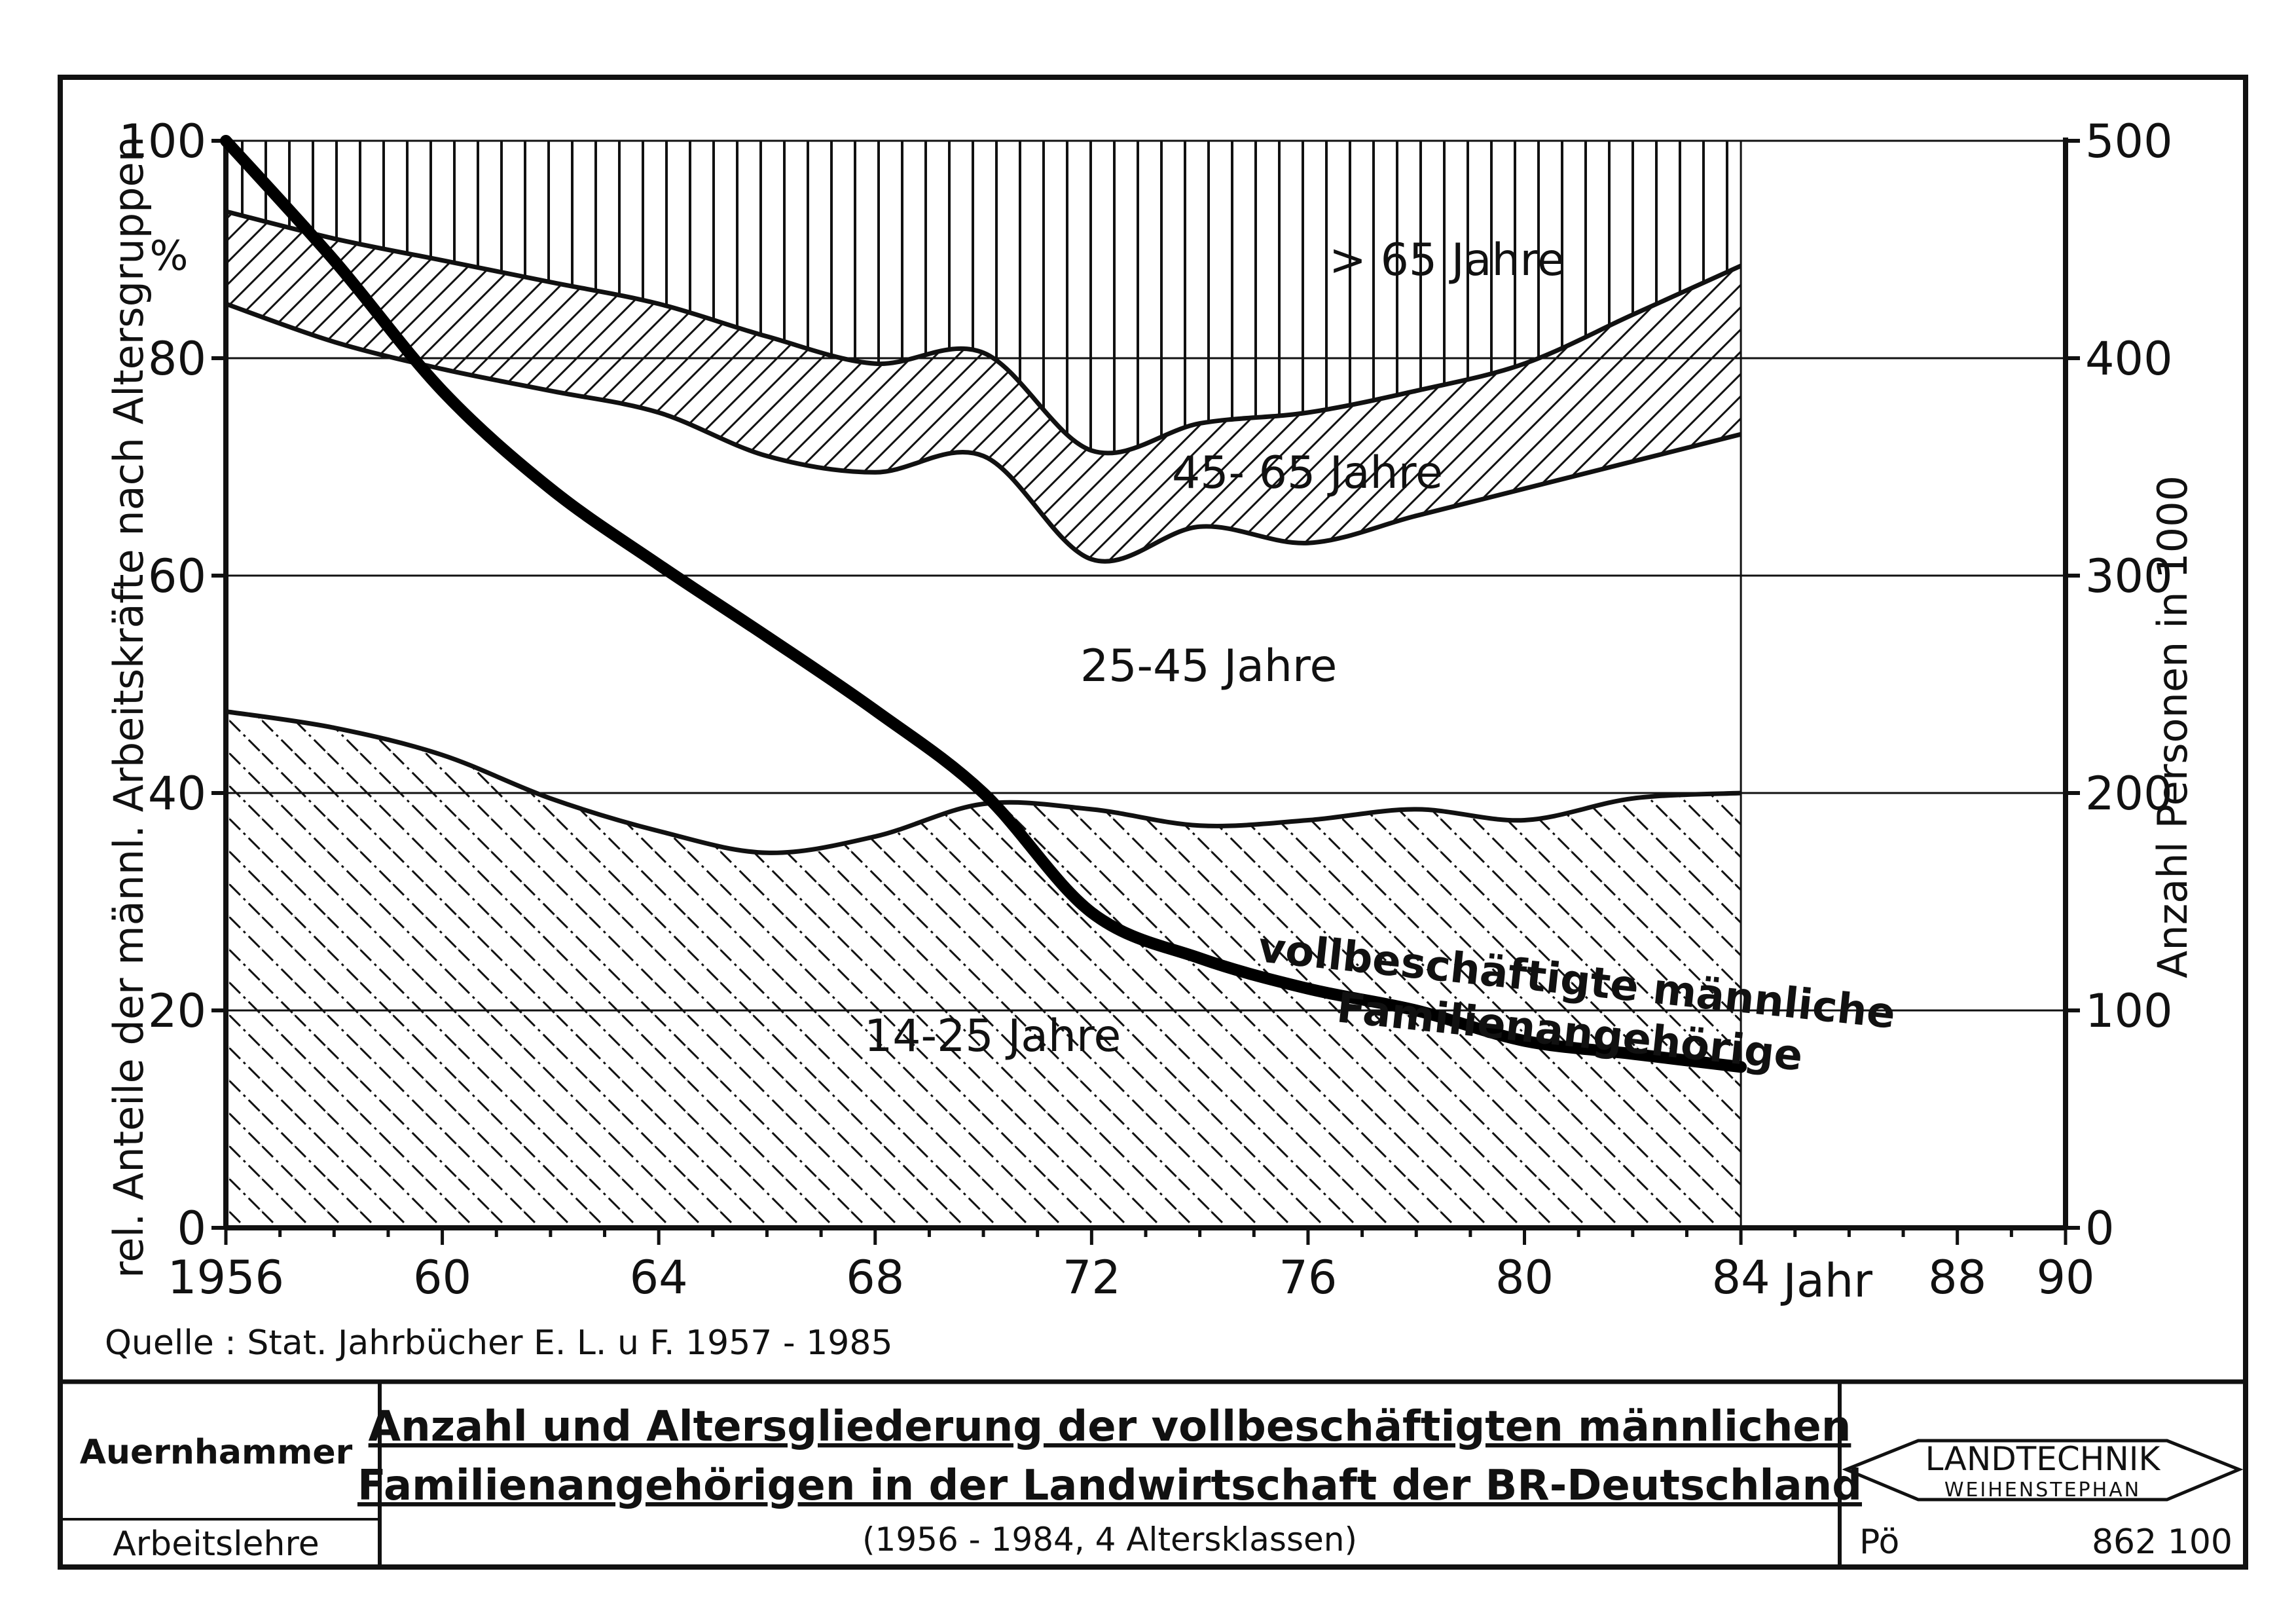  What do you see at coordinates (1092, 1277) in the screenshot?
I see `x-tick-label: 72` at bounding box center [1092, 1277].